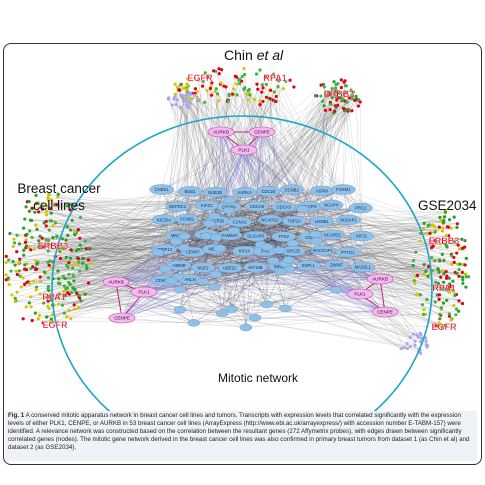  What do you see at coordinates (163, 280) in the screenshot?
I see `gene-label: CDKN3` at bounding box center [163, 280].